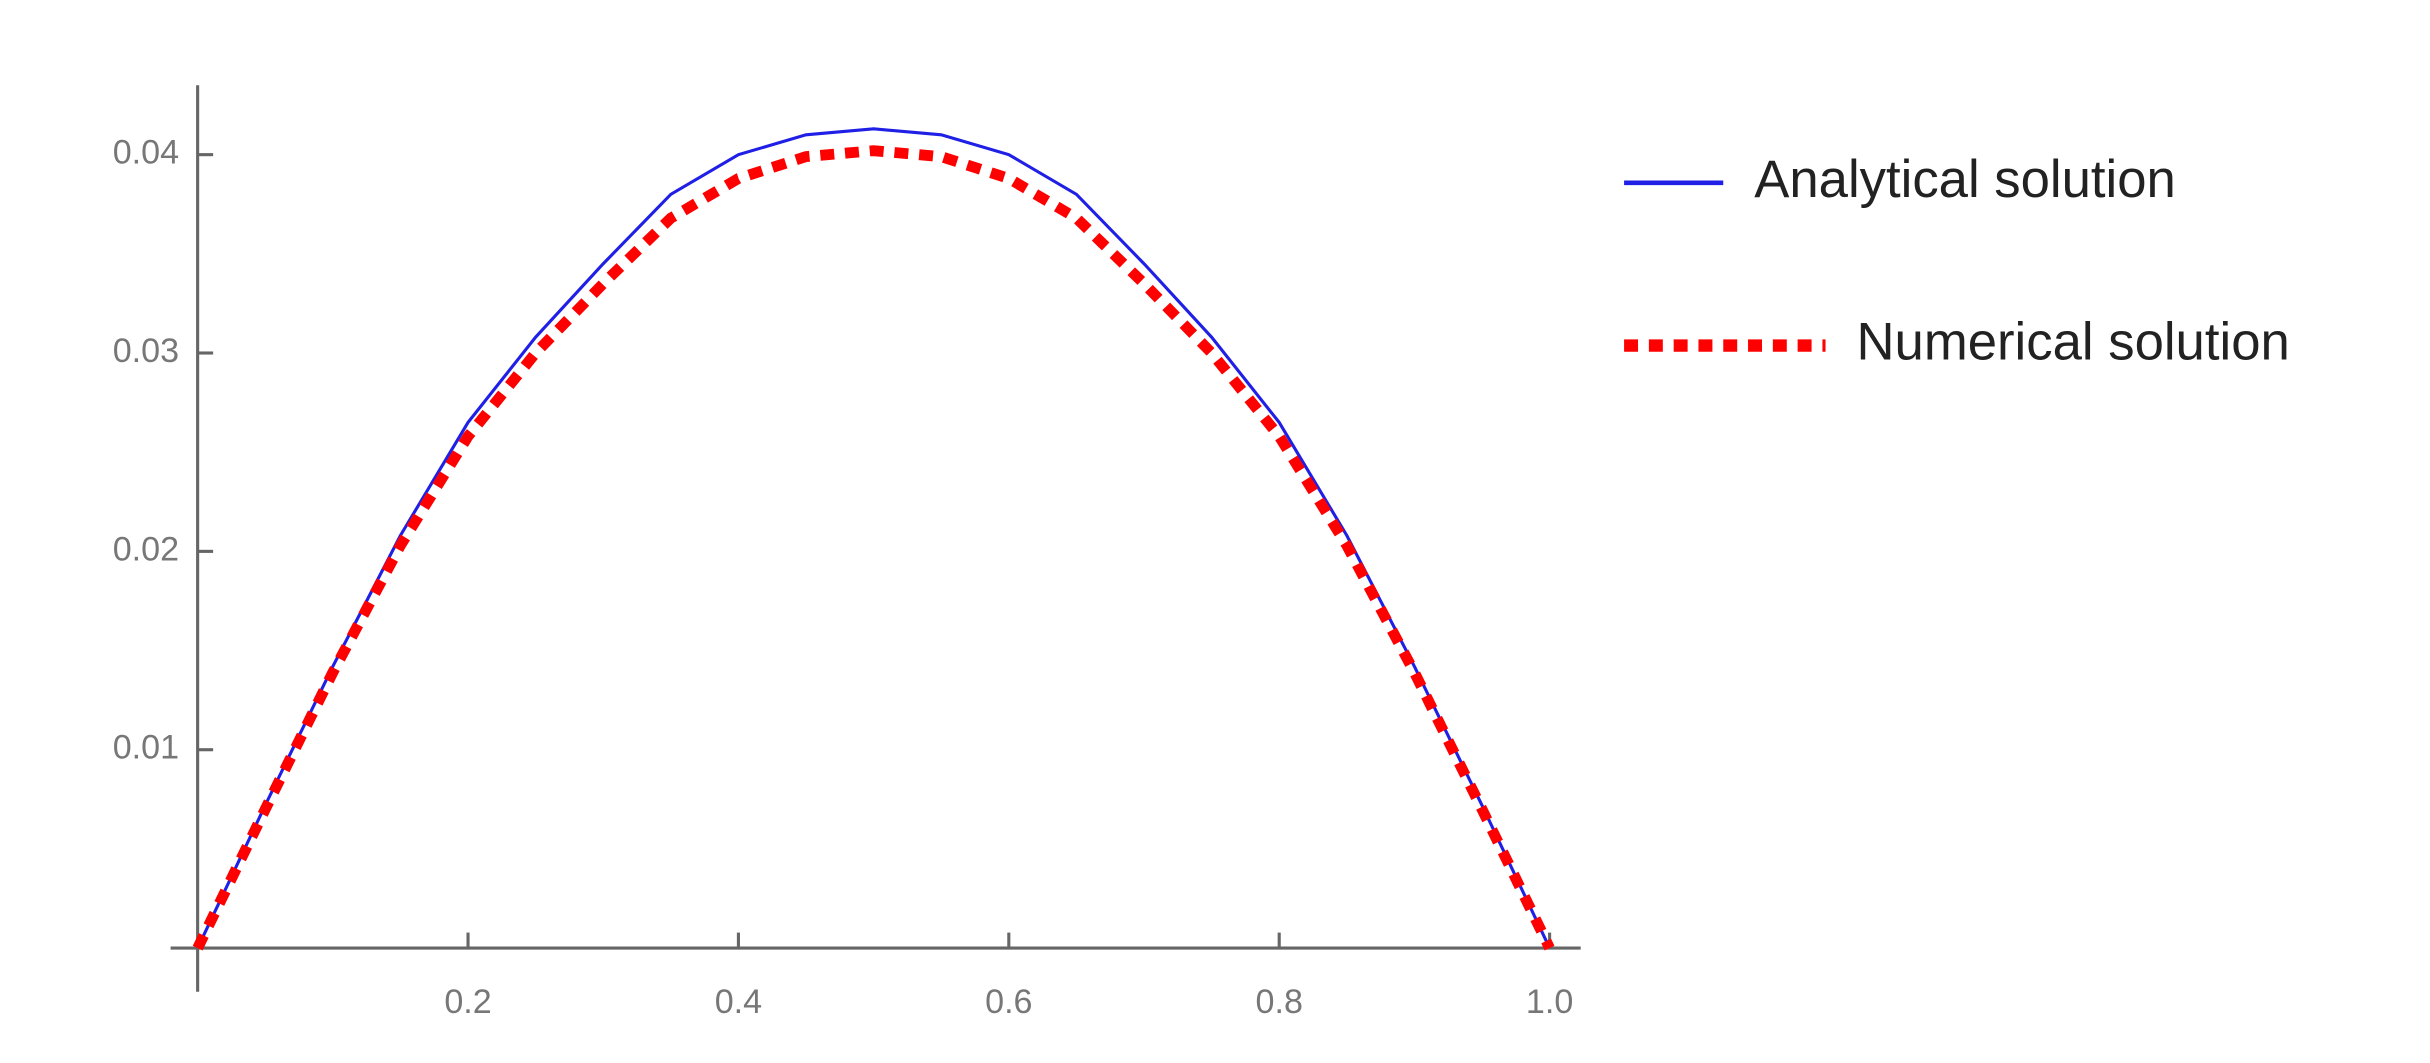  Describe the element at coordinates (146, 153) in the screenshot. I see `y-tick-label: 0.04` at that location.